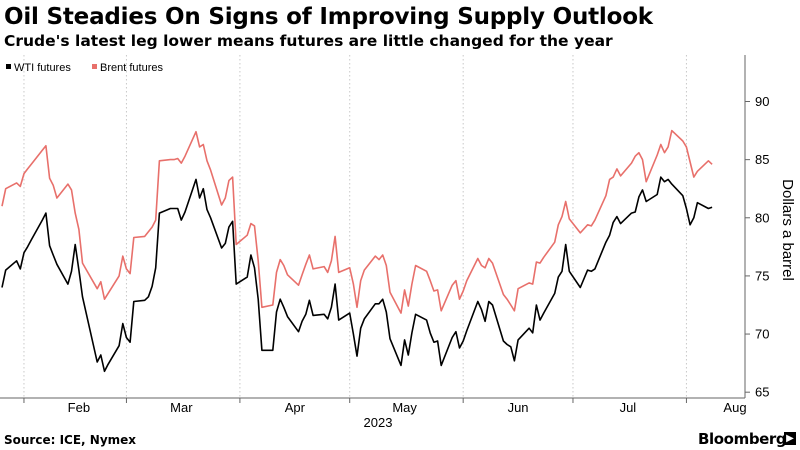 Image resolution: width=800 pixels, height=450 pixels. I want to click on bloomberg-logo: Bloomberg, so click(742, 439).